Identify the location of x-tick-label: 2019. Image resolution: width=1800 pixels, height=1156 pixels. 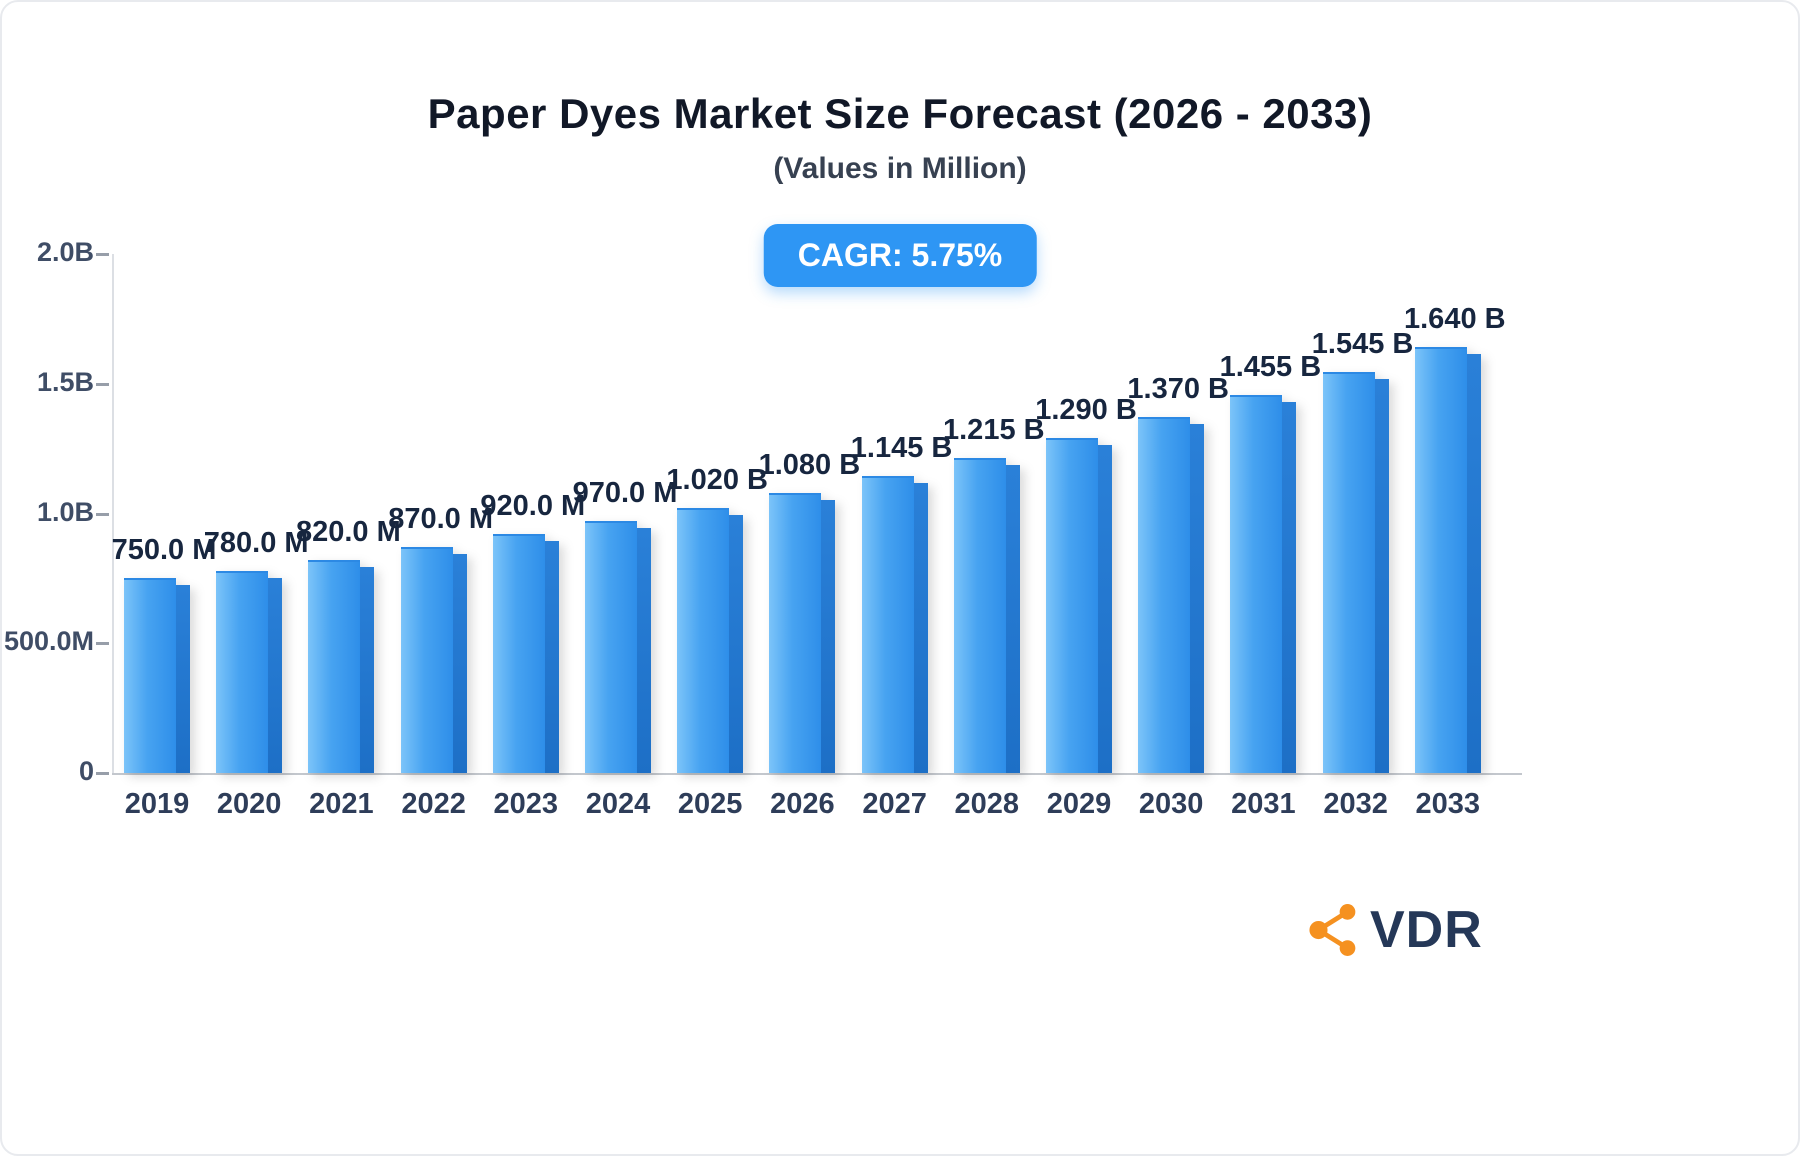
(157, 804).